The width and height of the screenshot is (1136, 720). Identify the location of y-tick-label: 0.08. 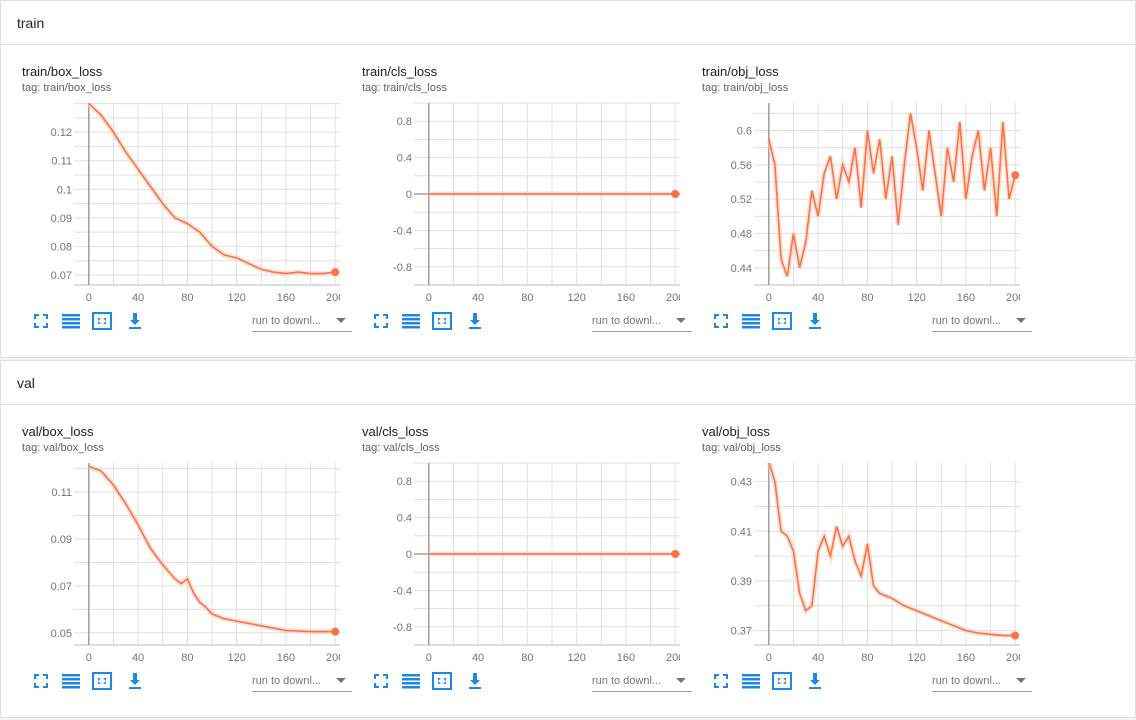
(61, 247).